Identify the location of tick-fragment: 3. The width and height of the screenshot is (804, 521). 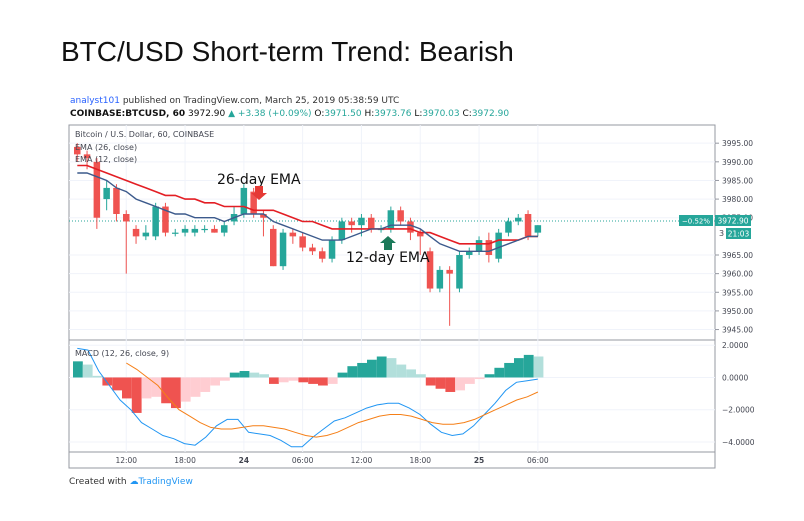
(721, 233).